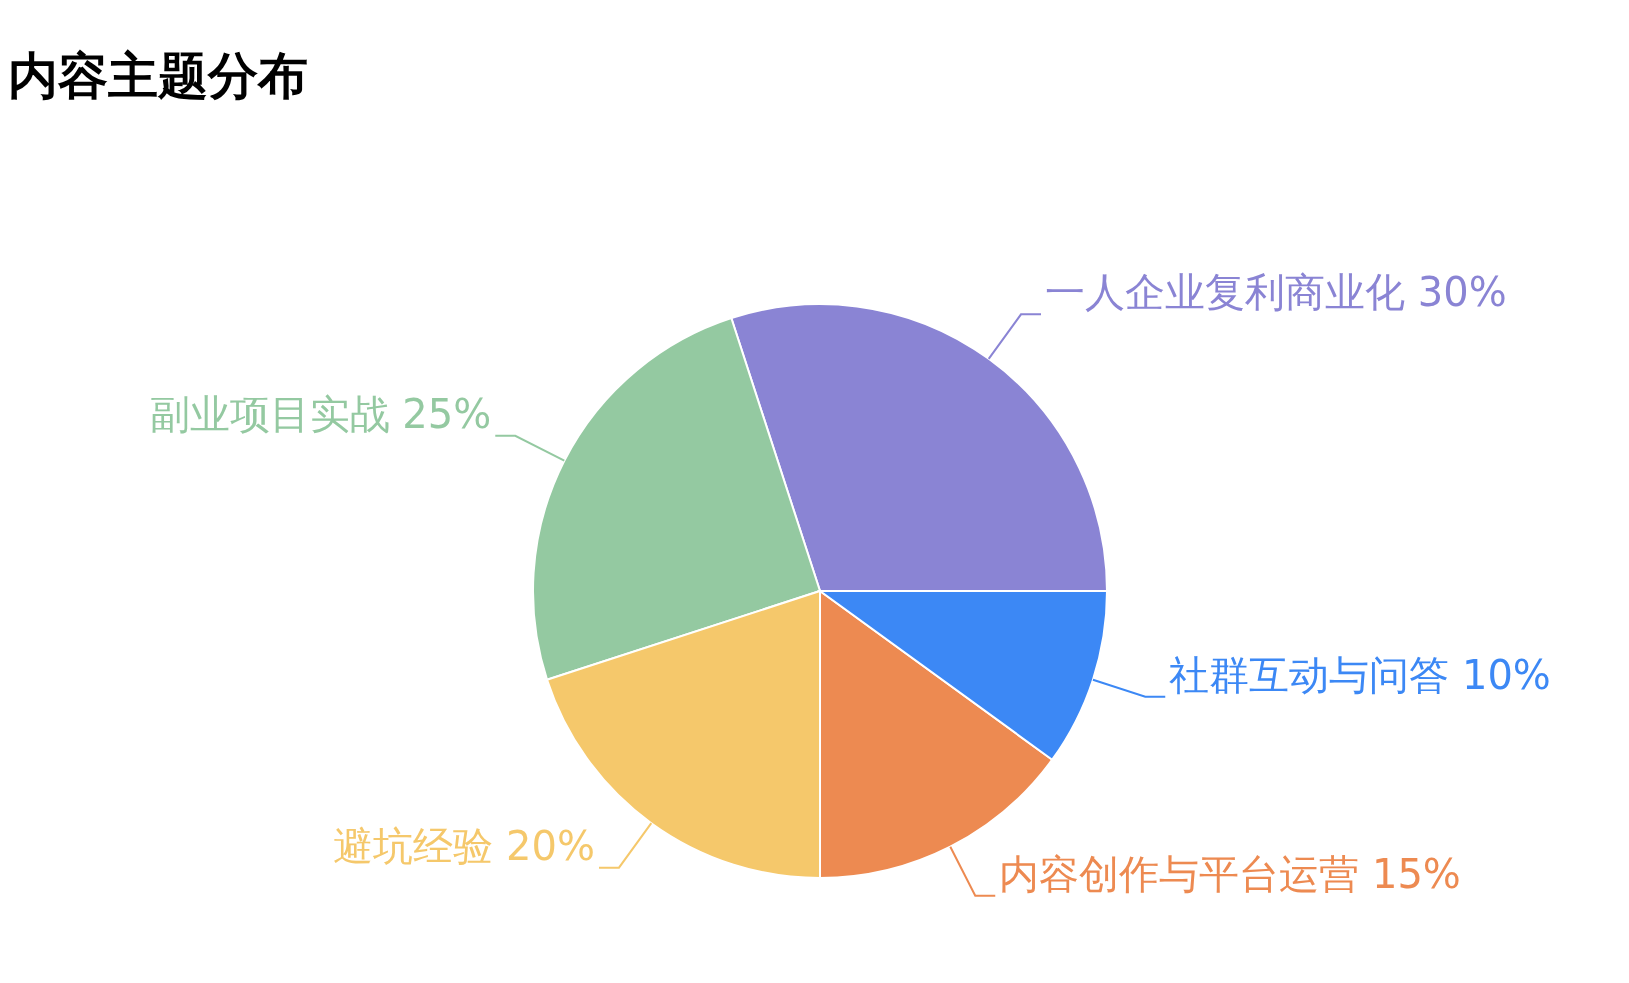  Describe the element at coordinates (158, 76) in the screenshot. I see `chart-title: 内容主题分布` at that location.